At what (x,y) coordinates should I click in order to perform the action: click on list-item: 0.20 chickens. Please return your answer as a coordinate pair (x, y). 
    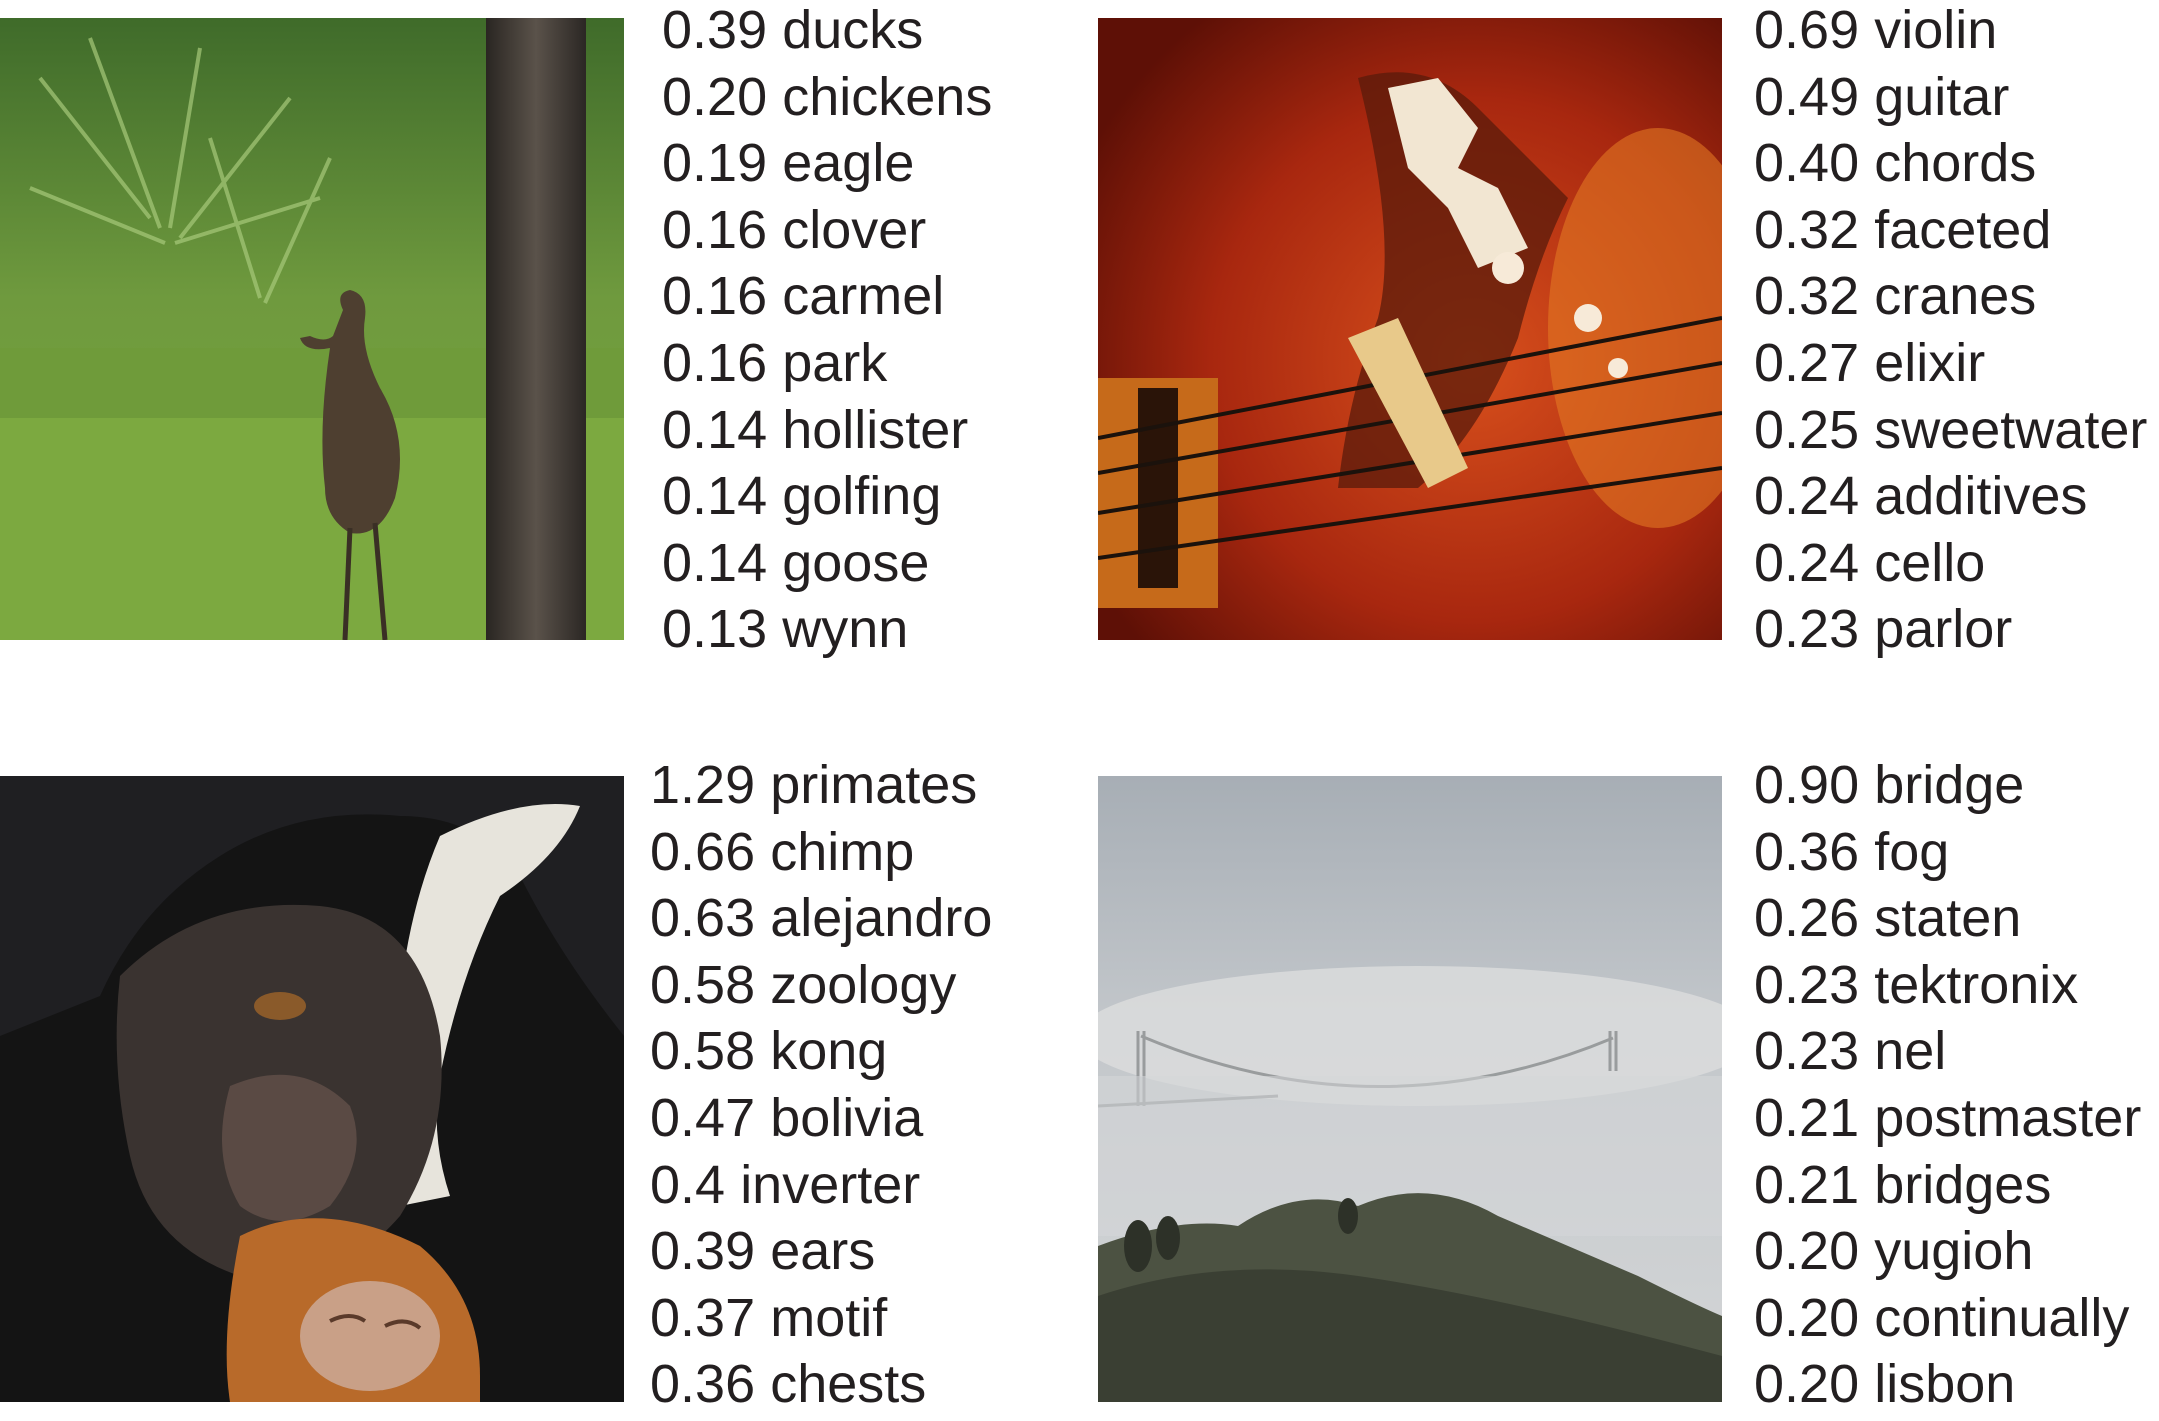
    Looking at the image, I should click on (827, 97).